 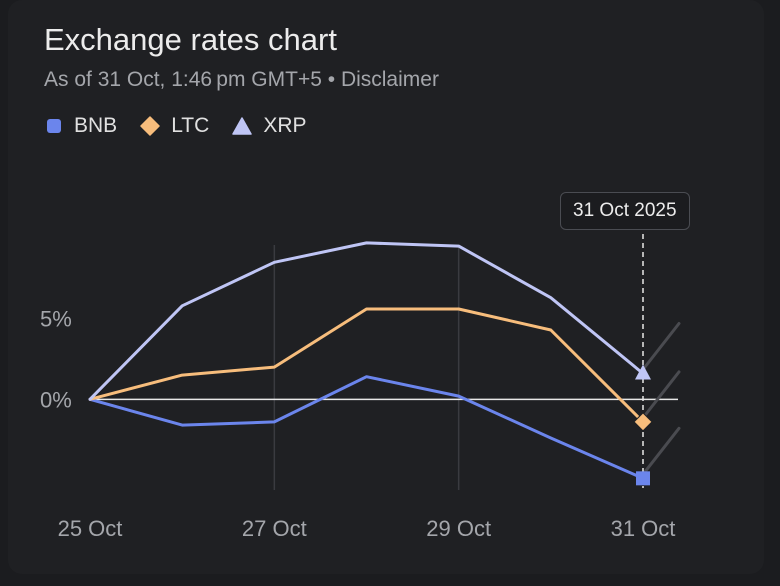 I want to click on series-trail-bnb, so click(x=661, y=451).